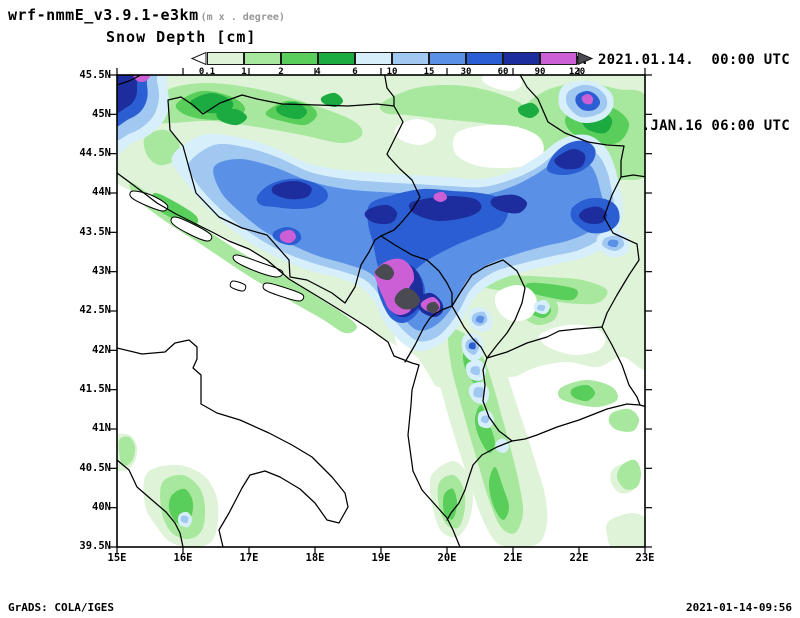  What do you see at coordinates (381, 558) in the screenshot?
I see `lon-label: 19E` at bounding box center [381, 558].